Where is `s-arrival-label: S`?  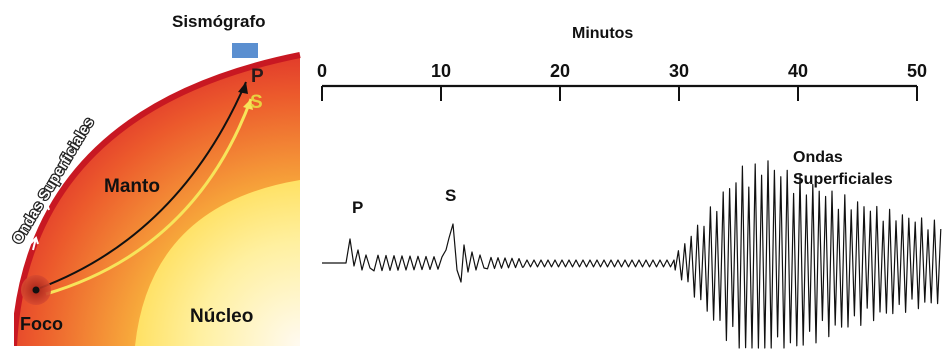
s-arrival-label: S is located at coordinates (450, 195).